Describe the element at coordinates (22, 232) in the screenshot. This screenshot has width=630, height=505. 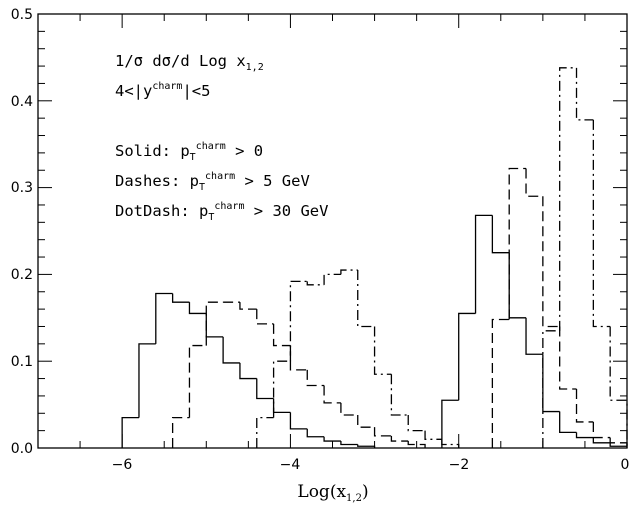
I see `y-tick-labels: 0.0 0.1 0.2 0.3 0.4 0.5` at that location.